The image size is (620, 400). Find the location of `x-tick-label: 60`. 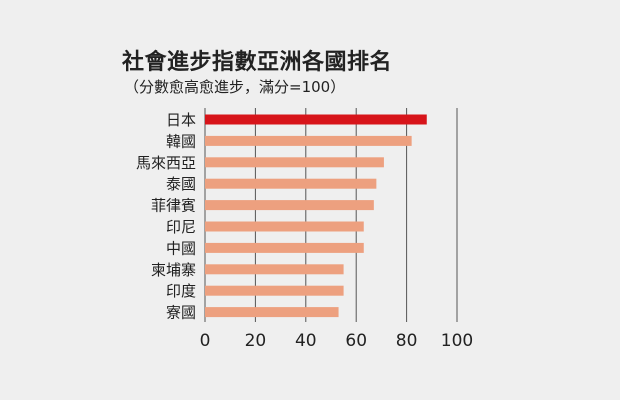

x-tick-label: 60 is located at coordinates (356, 341).